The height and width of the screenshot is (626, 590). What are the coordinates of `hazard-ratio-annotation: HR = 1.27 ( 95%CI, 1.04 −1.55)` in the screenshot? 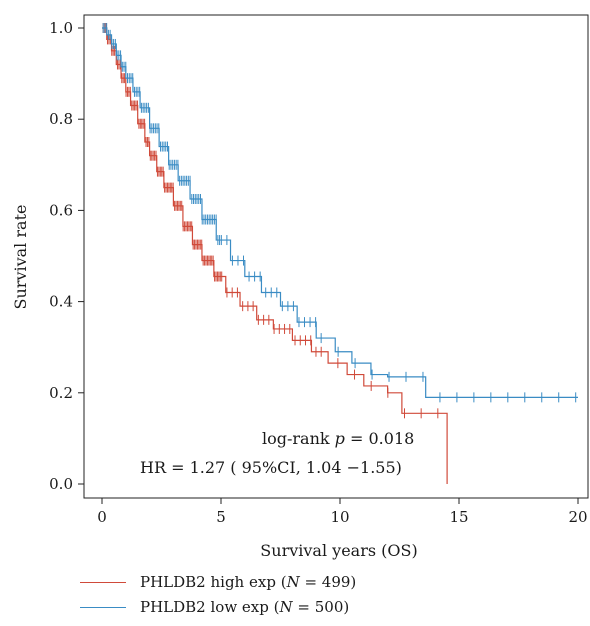 It's located at (271, 467).